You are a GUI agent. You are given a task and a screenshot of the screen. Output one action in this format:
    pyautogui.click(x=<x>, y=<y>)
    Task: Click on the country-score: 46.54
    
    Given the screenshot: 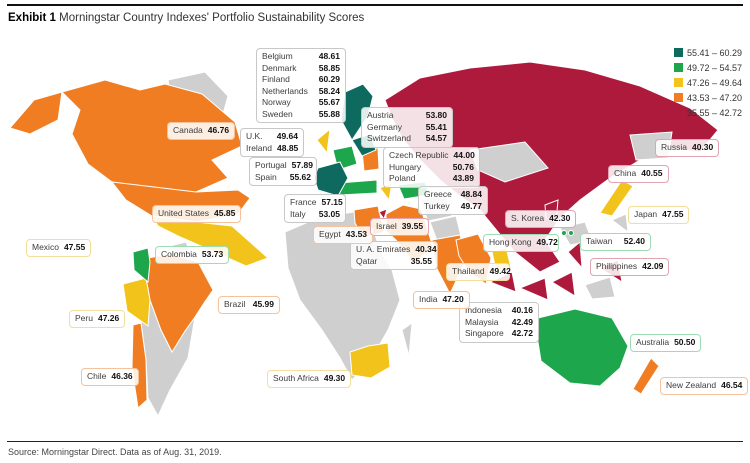 What is the action you would take?
    pyautogui.click(x=732, y=385)
    